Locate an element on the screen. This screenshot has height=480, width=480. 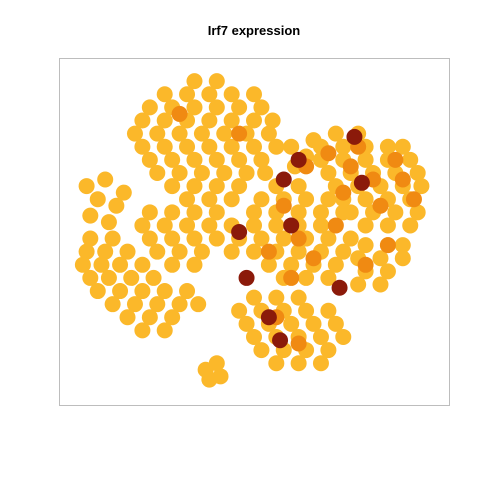
chart-title: Irf7 expression is located at coordinates (254, 30).